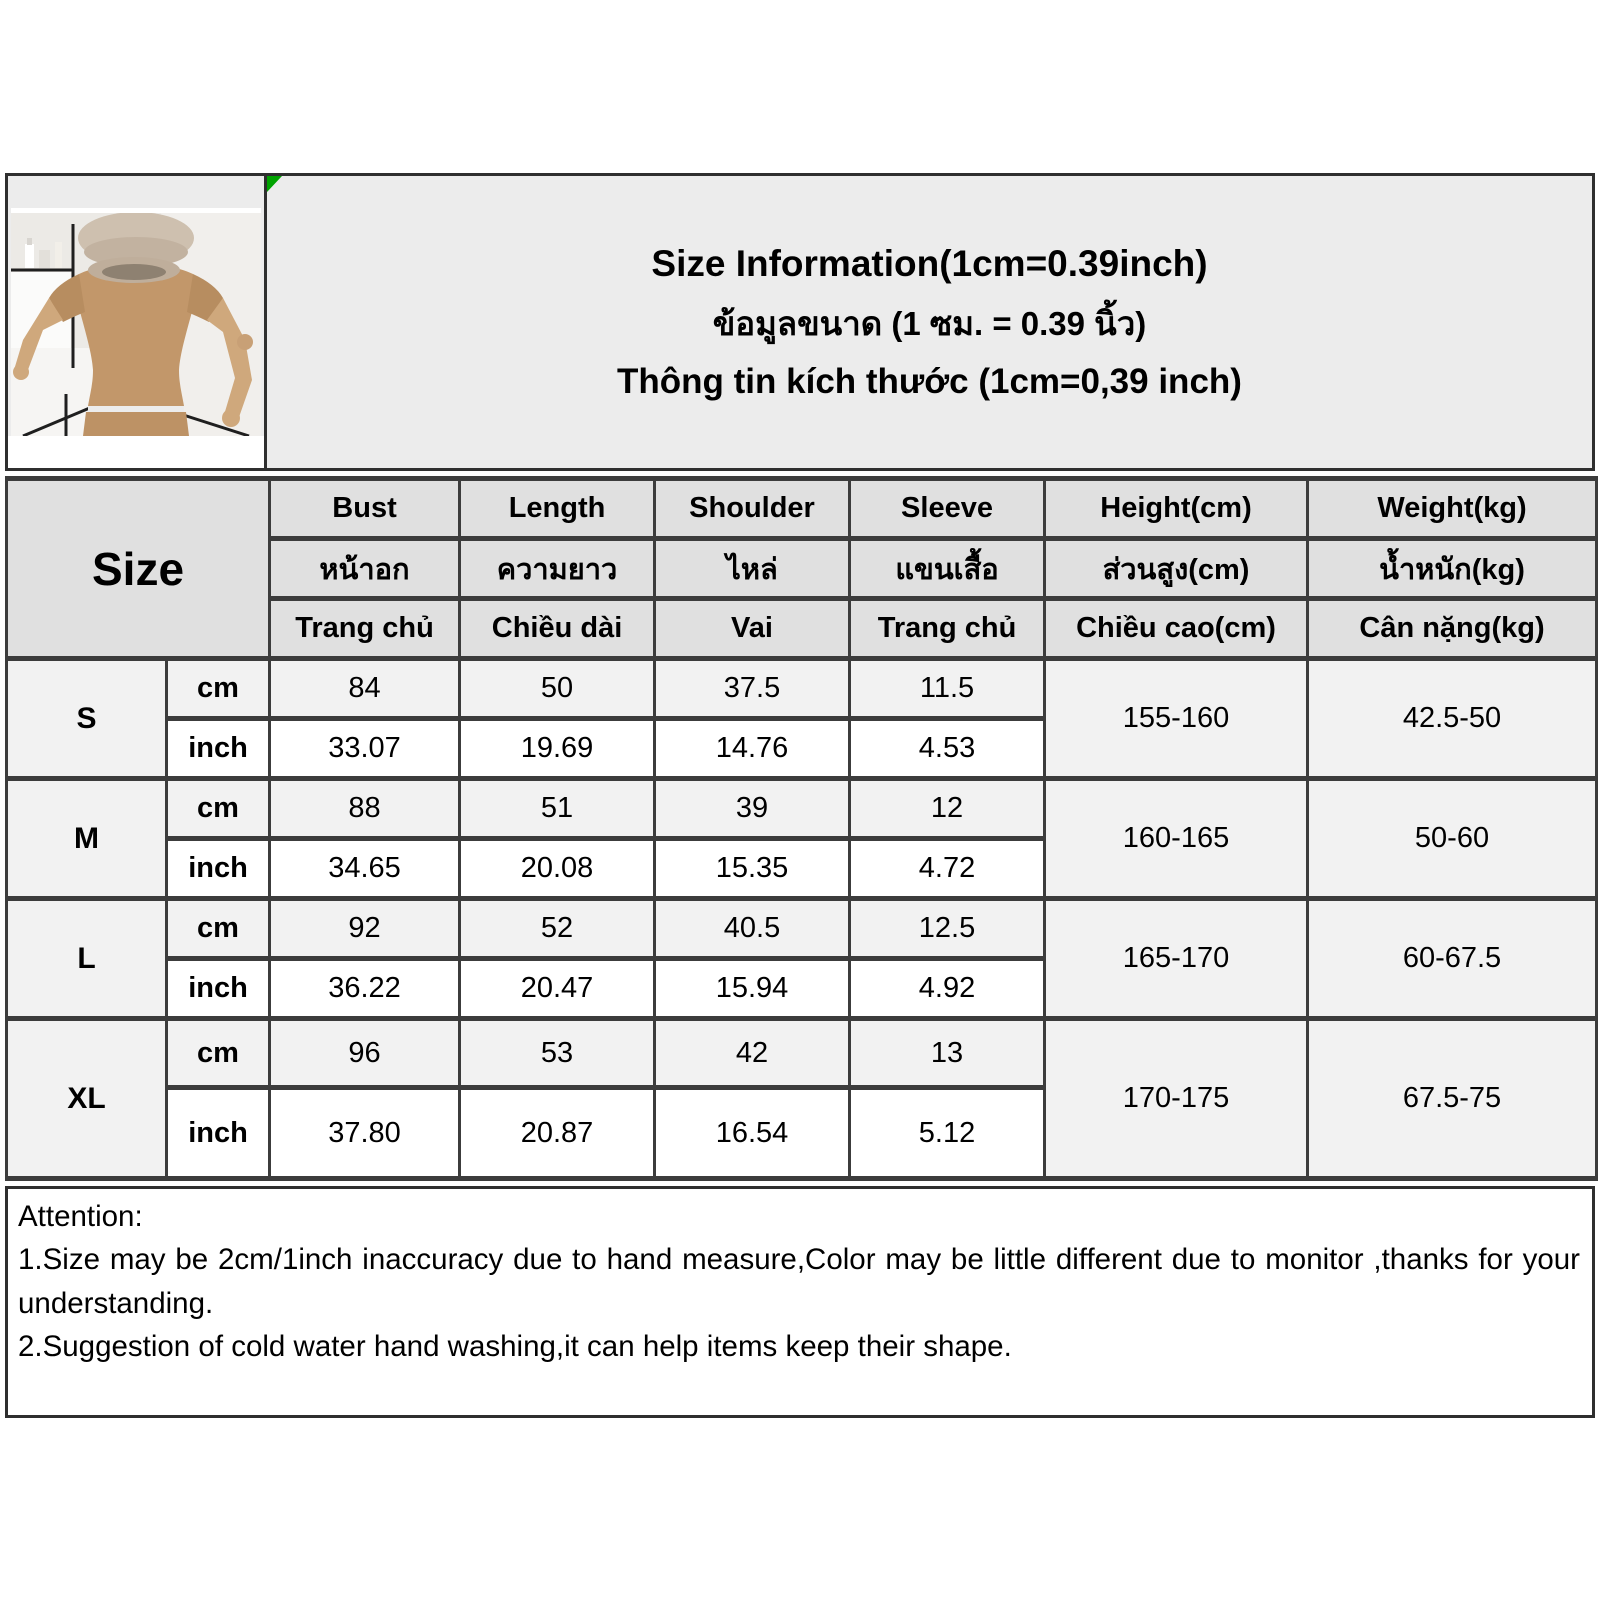 The image size is (1600, 1600). What do you see at coordinates (86, 1098) in the screenshot?
I see `size-label-XL: XL` at bounding box center [86, 1098].